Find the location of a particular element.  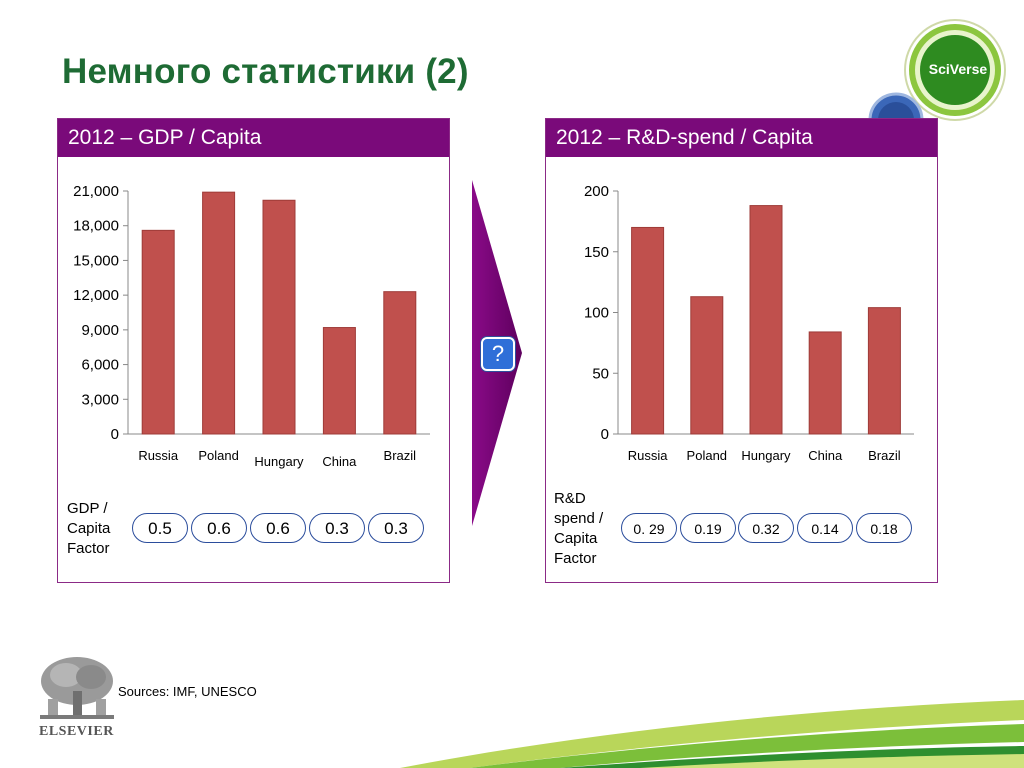

gdp-bar-china is located at coordinates (339, 381).